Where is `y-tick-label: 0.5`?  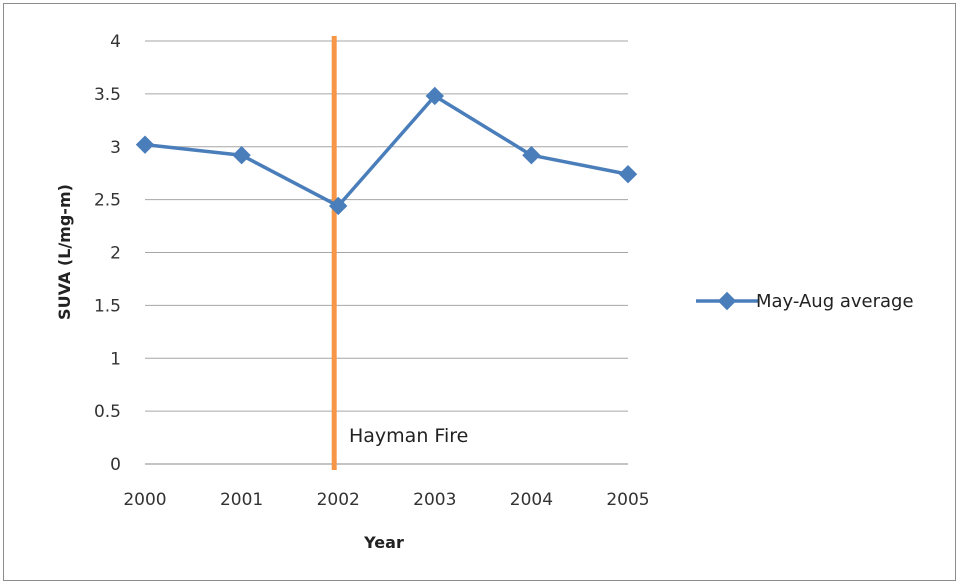 y-tick-label: 0.5 is located at coordinates (107, 412).